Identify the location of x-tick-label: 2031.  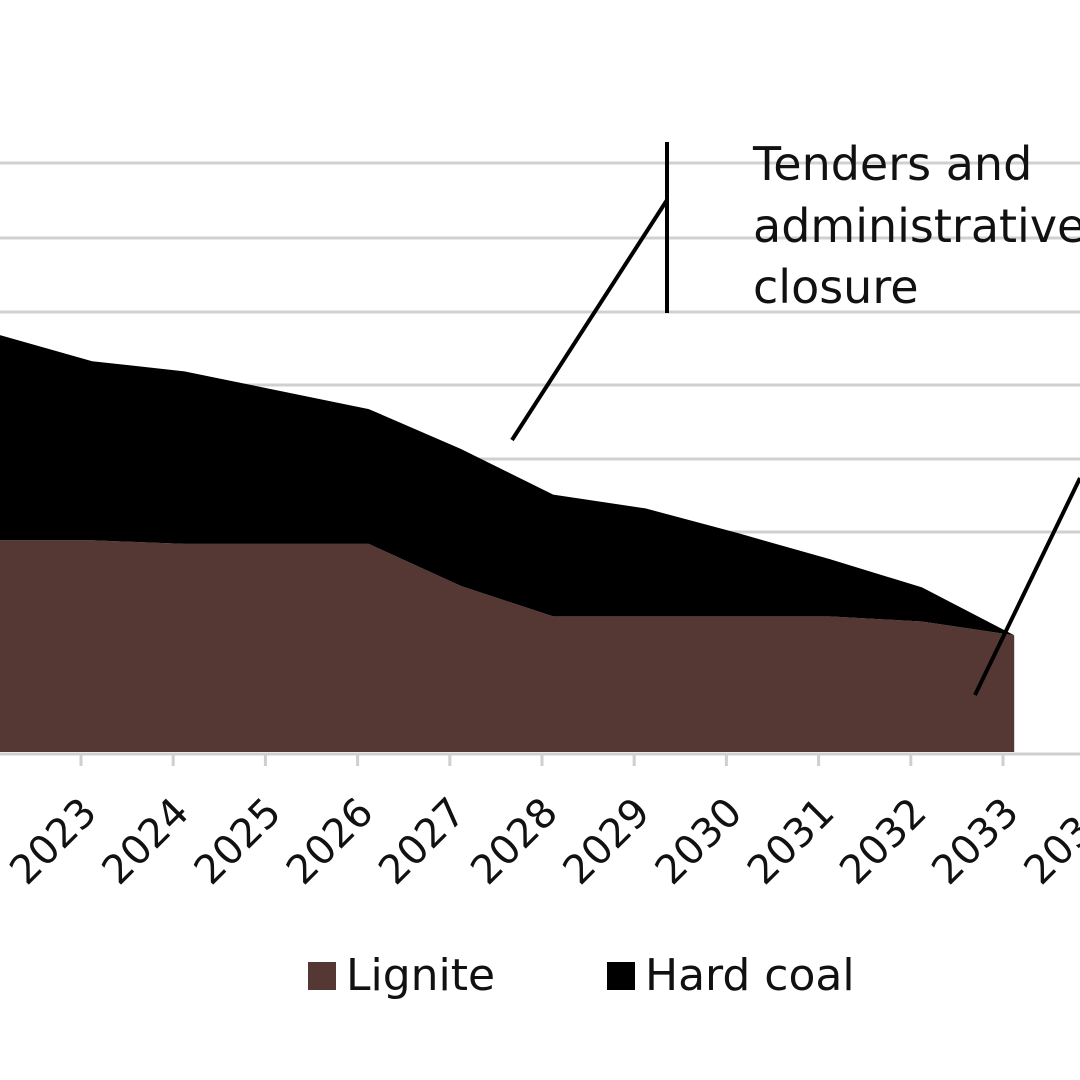
(791, 841).